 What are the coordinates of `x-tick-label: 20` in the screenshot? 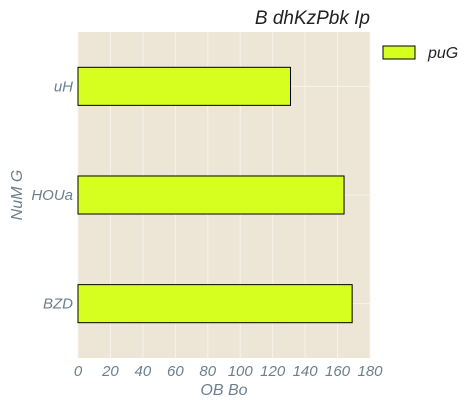 It's located at (110, 371).